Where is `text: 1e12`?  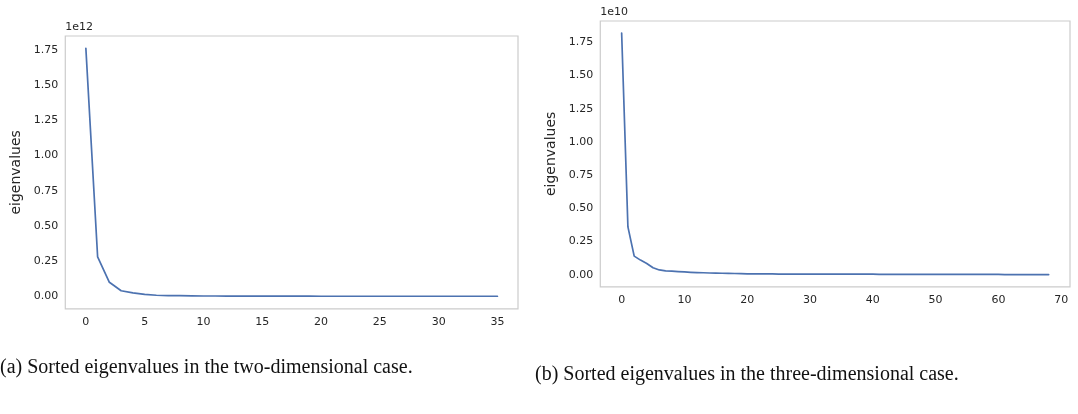
text: 1e12 is located at coordinates (79, 27).